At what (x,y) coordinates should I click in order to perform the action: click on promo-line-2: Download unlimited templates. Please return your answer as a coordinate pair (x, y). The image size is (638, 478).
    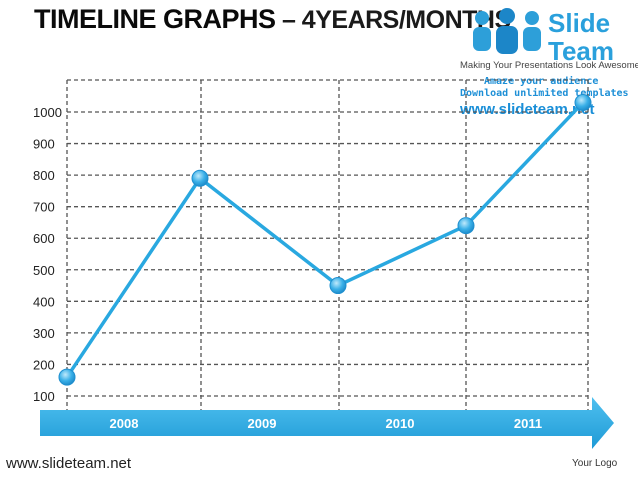
    Looking at the image, I should click on (544, 93).